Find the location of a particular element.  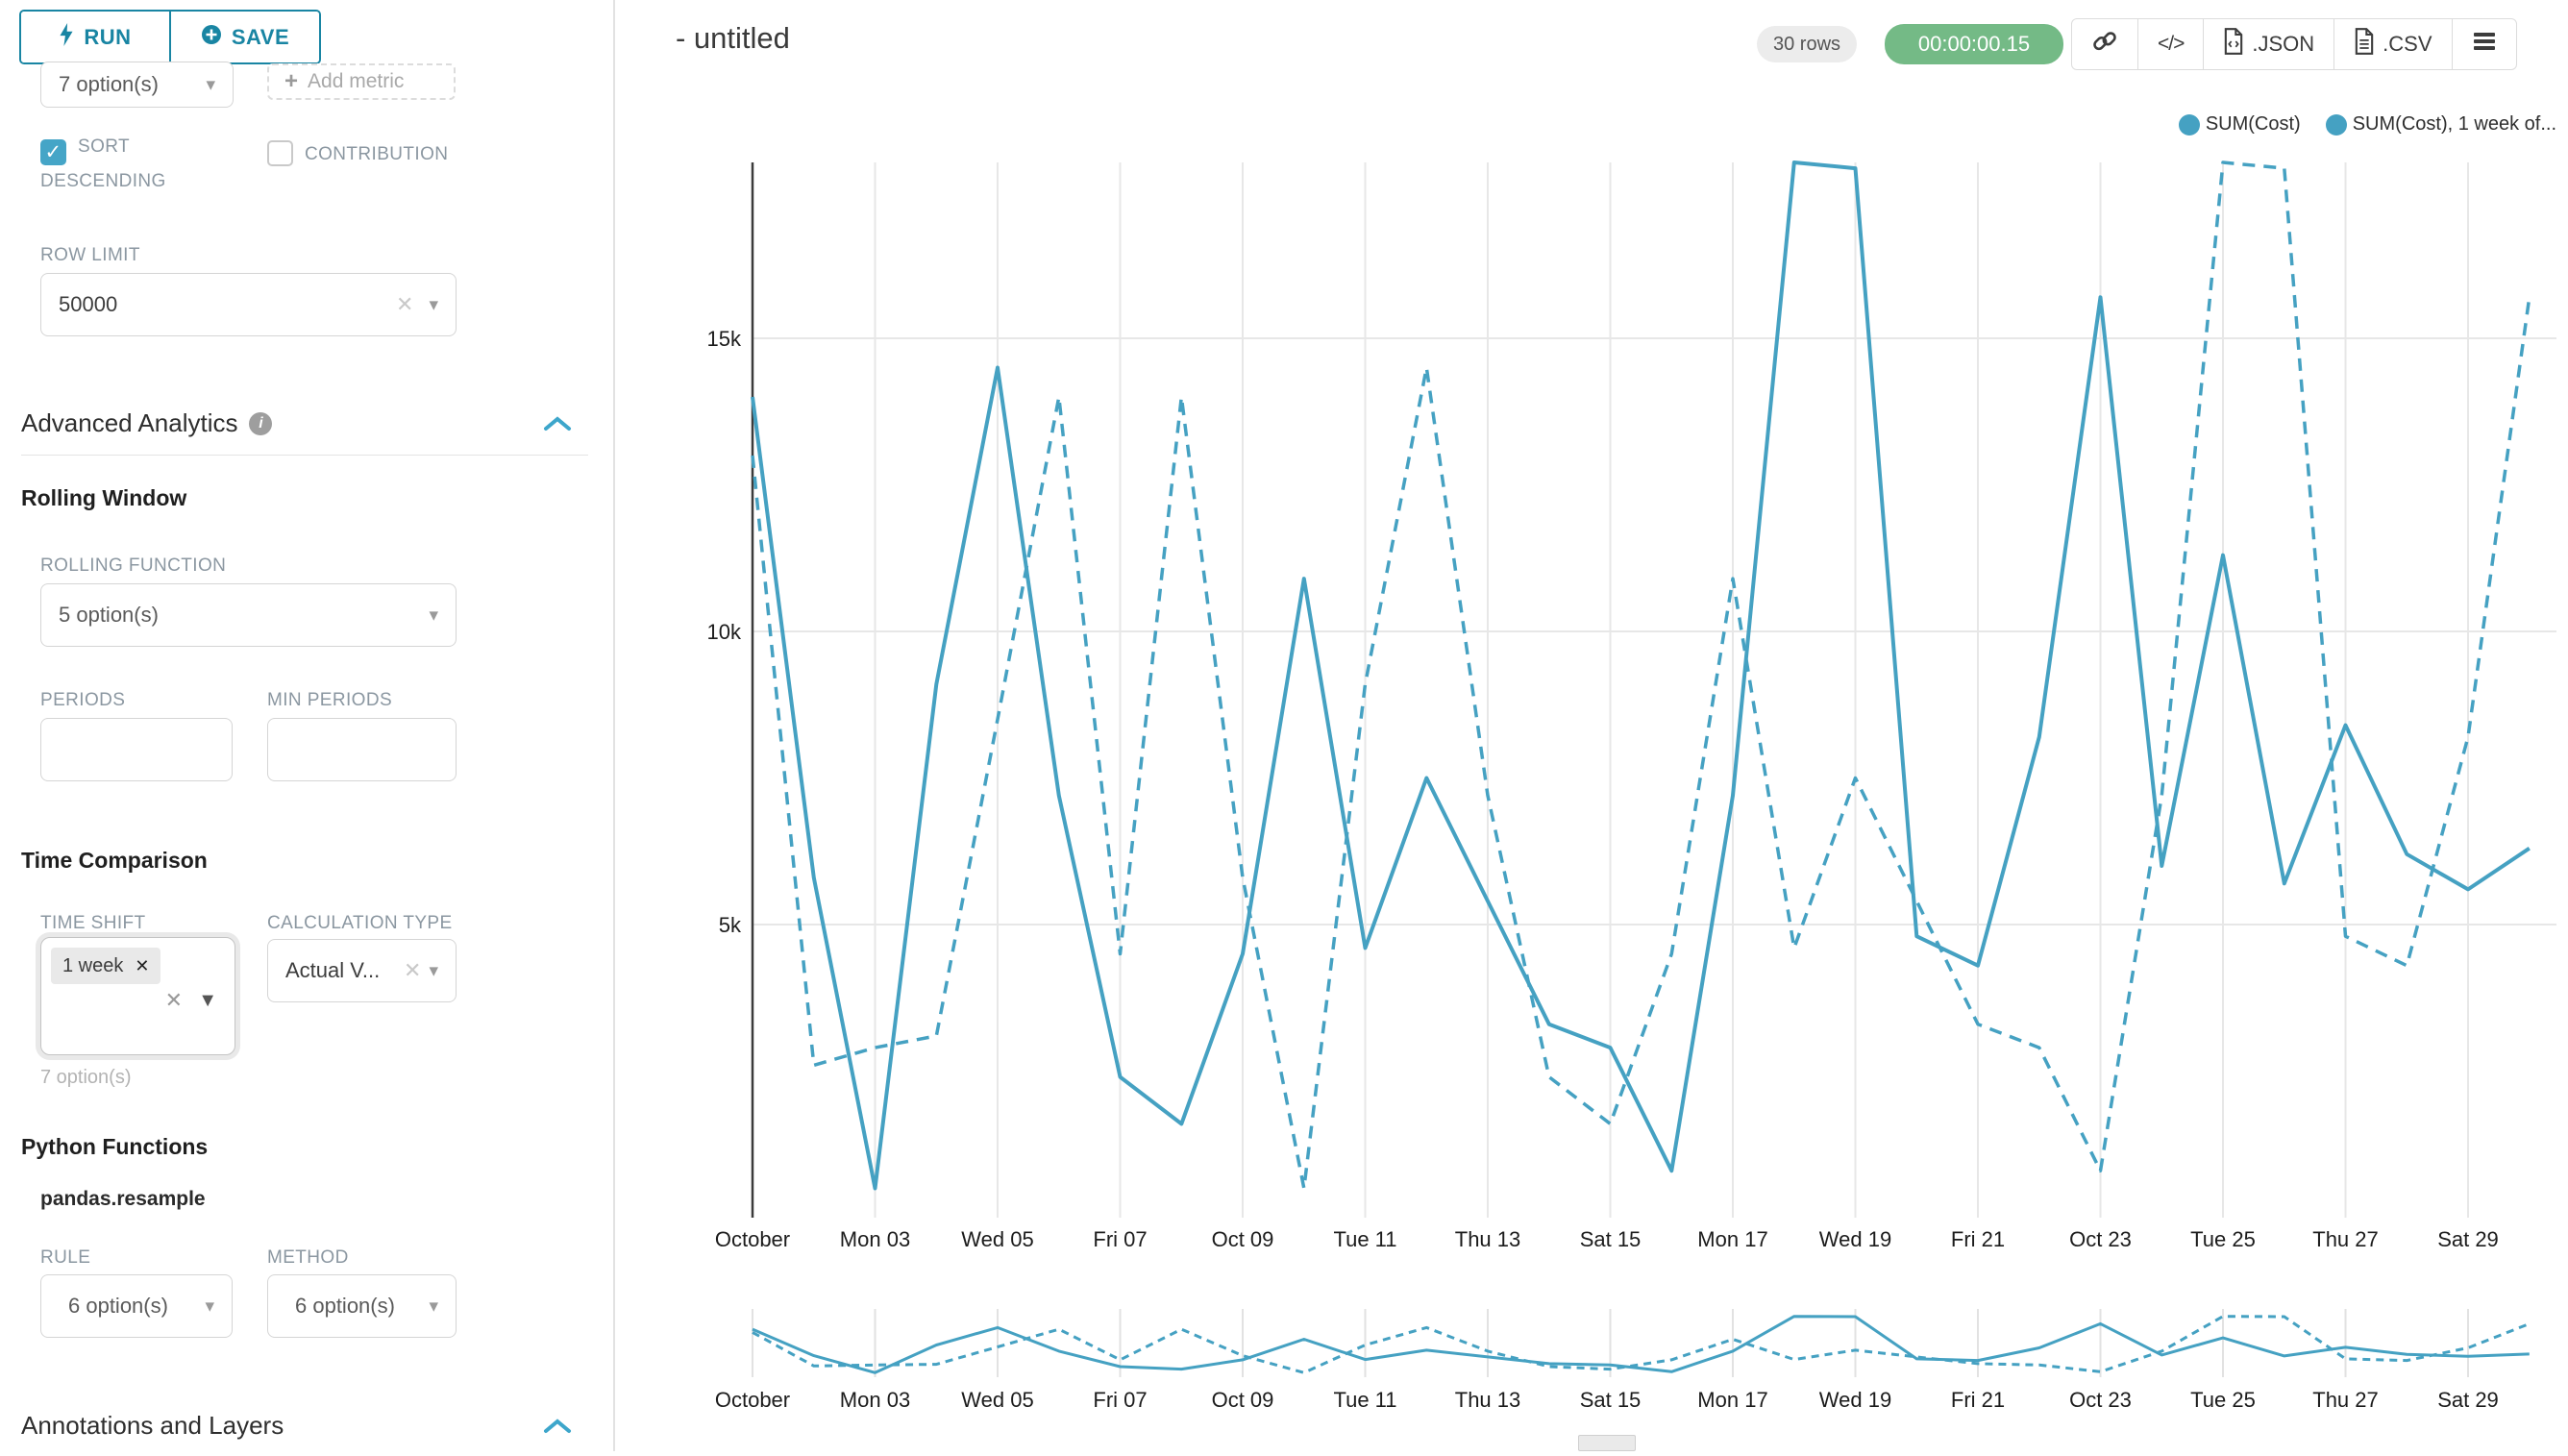

x-tick-label: Mon 17 is located at coordinates (1732, 1239).